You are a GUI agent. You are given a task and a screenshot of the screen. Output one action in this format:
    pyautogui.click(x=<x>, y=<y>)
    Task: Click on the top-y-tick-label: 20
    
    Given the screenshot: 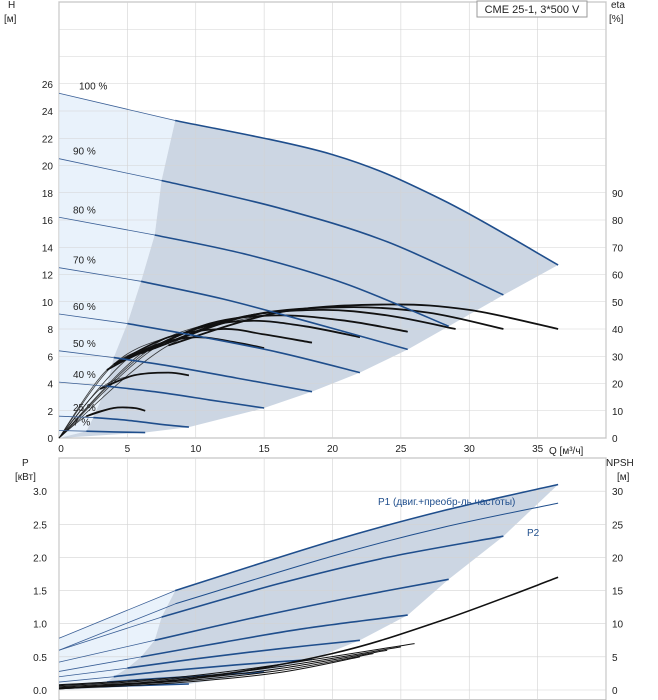 What is the action you would take?
    pyautogui.click(x=48, y=167)
    